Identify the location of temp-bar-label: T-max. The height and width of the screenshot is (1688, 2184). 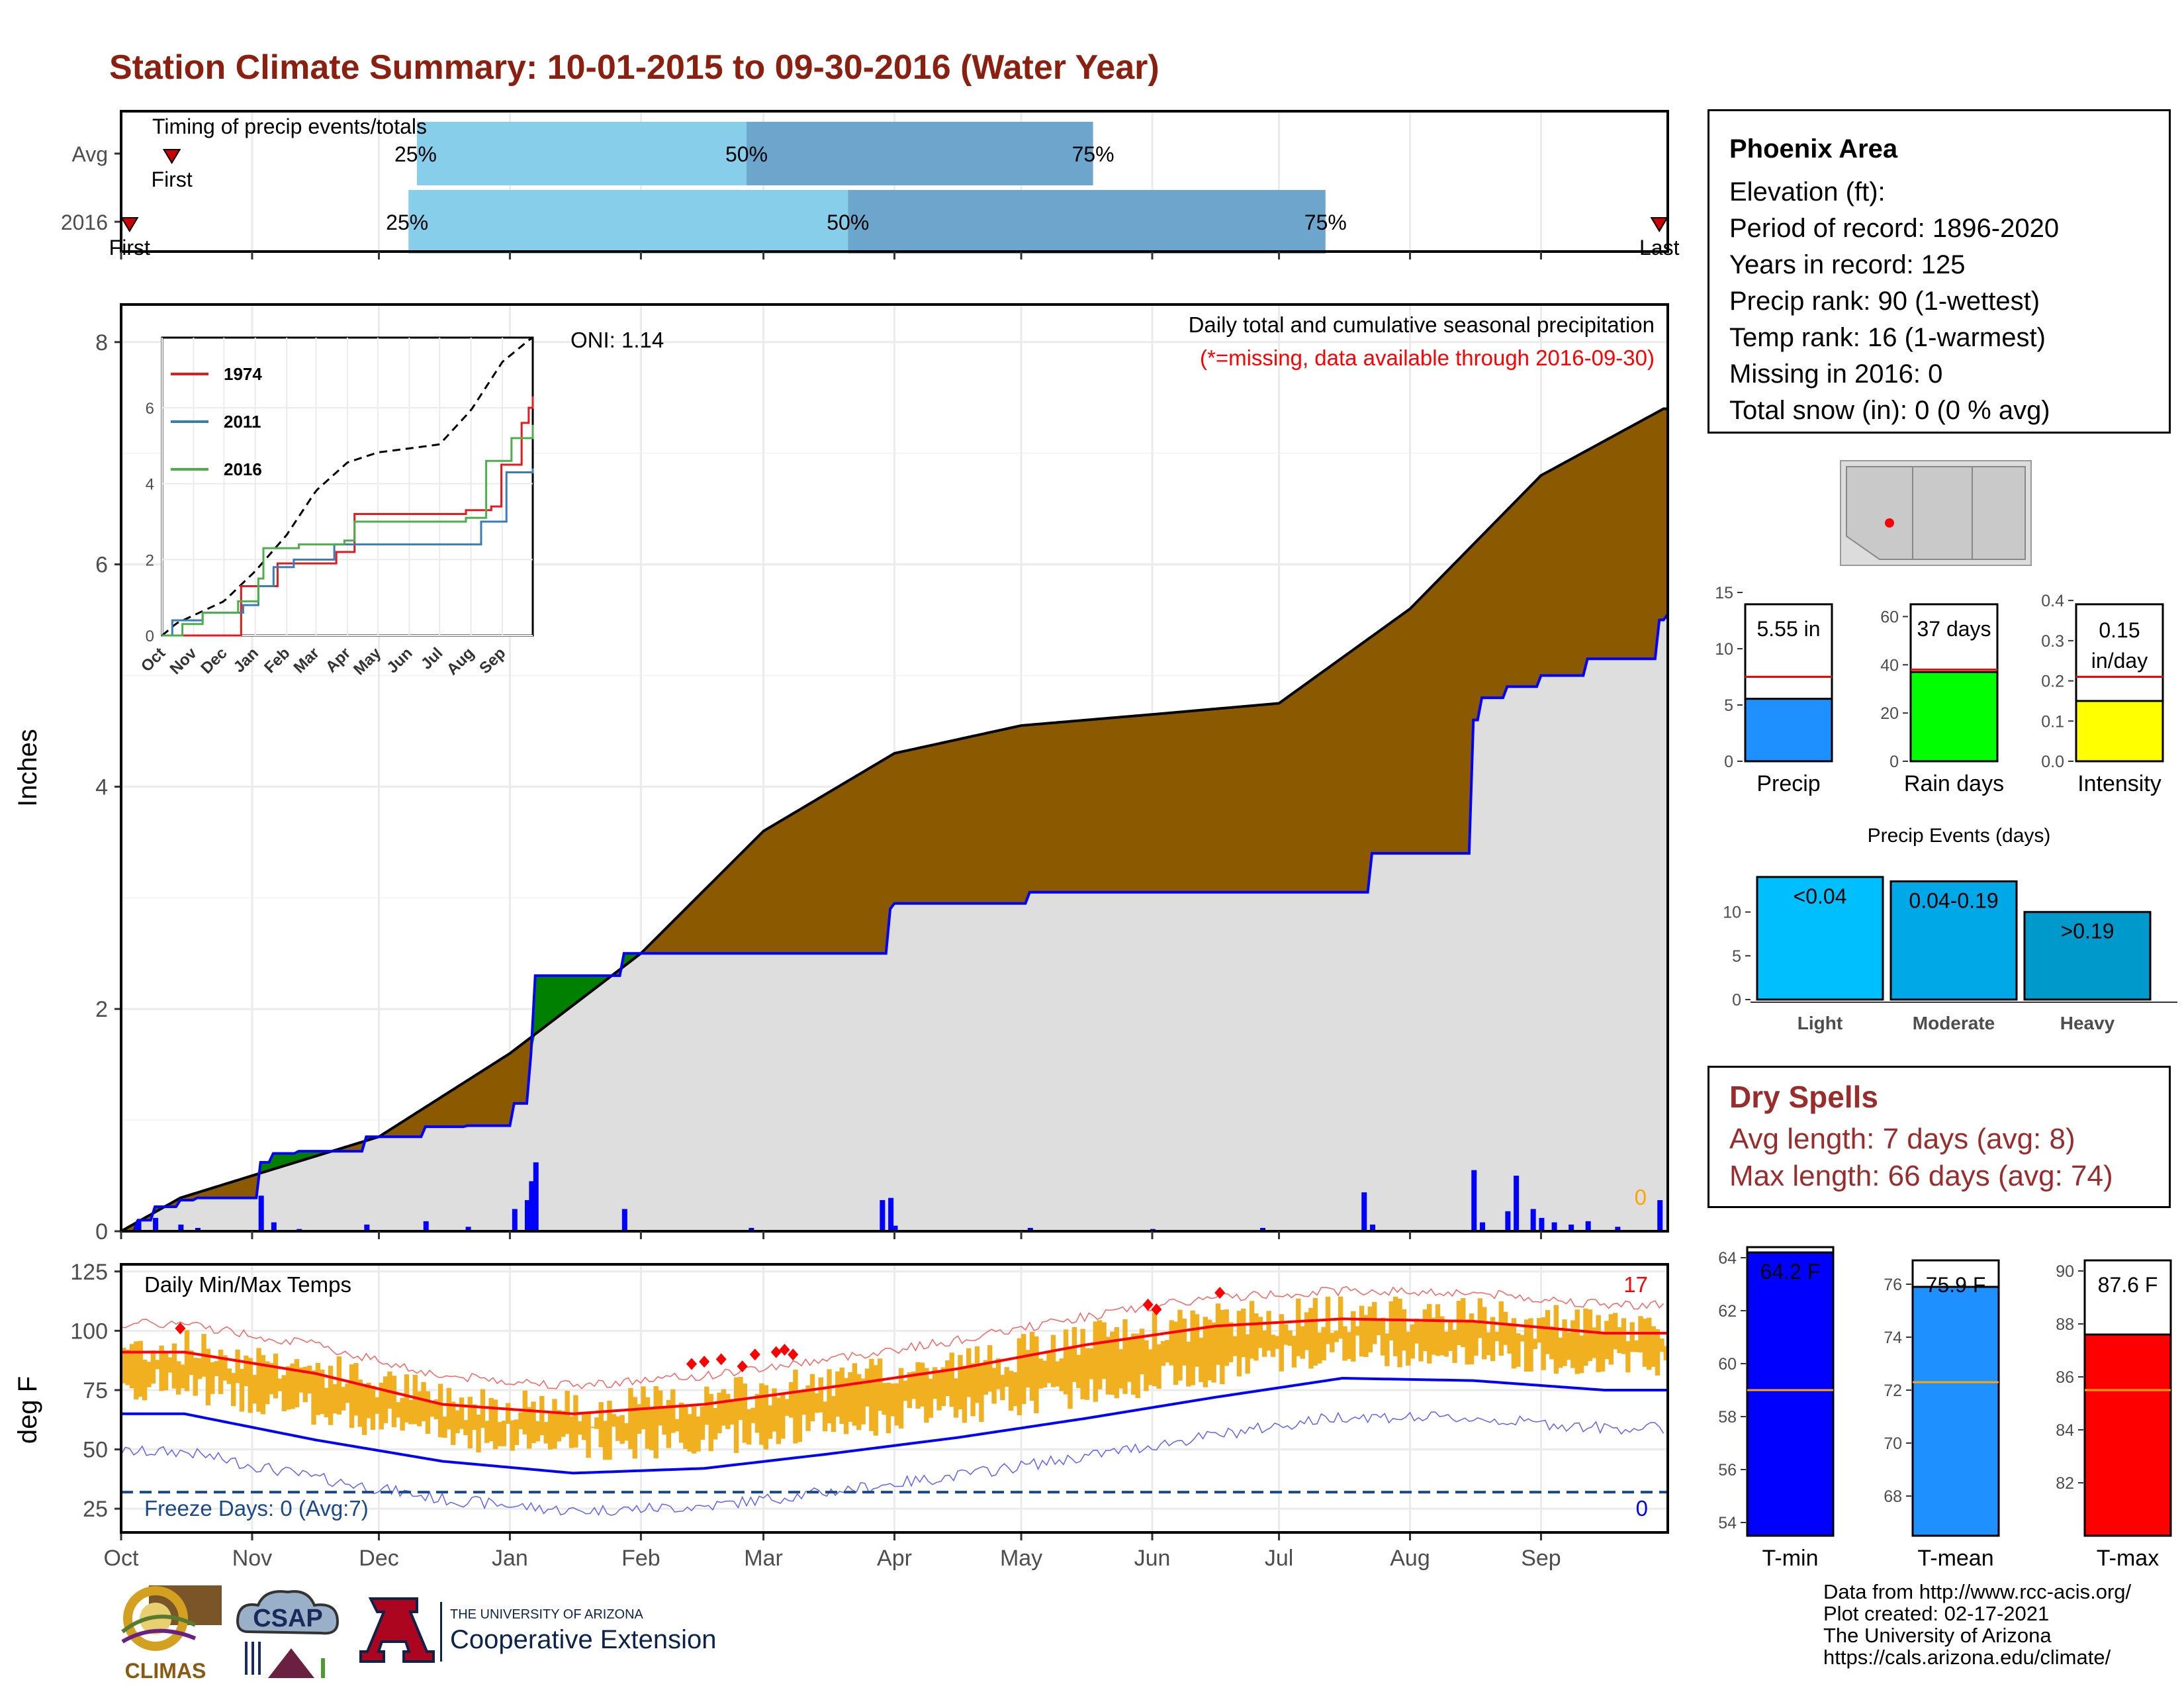
(2128, 1558).